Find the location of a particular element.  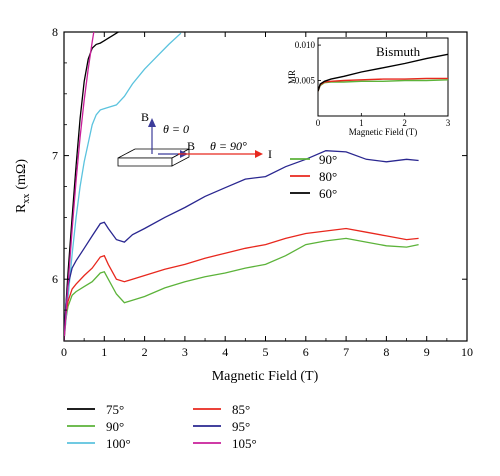

inset-y-ticks: 0.005 0.010 is located at coordinates (308, 63).